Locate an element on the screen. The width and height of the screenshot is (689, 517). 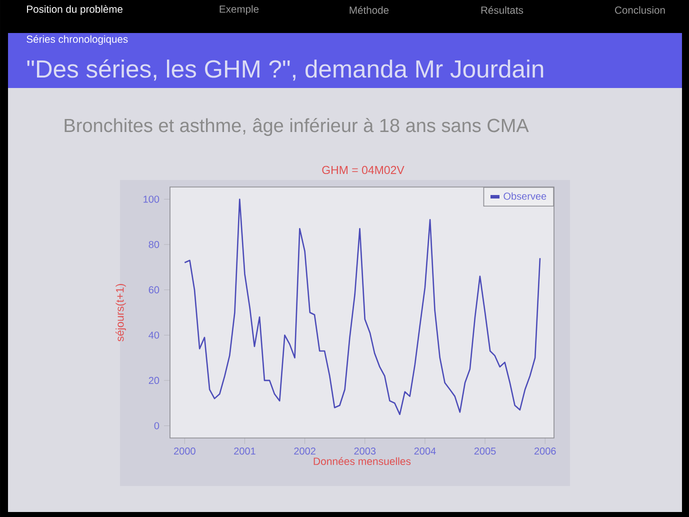
chart-subtitle: Bronchites et asthme, âge inférieur à 18 ans sans CMA is located at coordinates (296, 127).